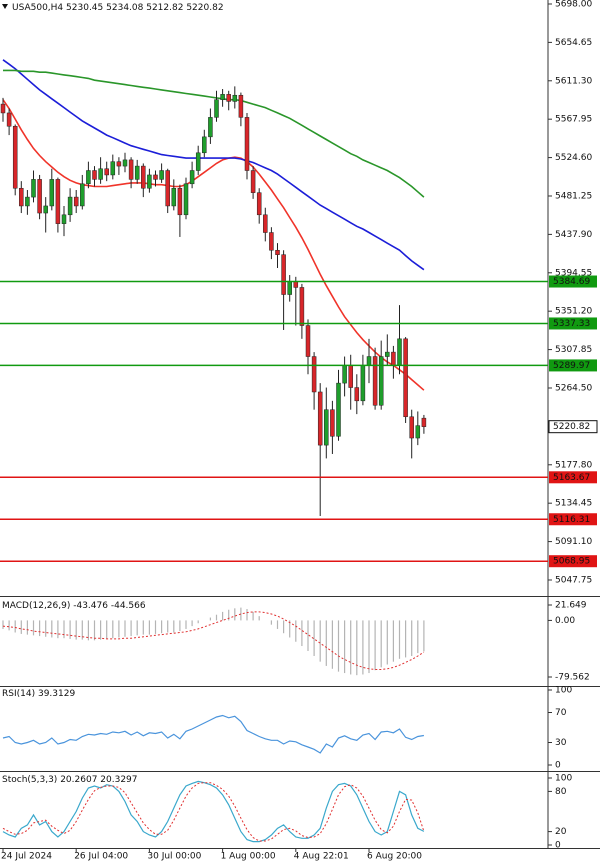 The image size is (600, 861). What do you see at coordinates (36, 606) in the screenshot?
I see `indicator-name: MACD(12,26,9)` at bounding box center [36, 606].